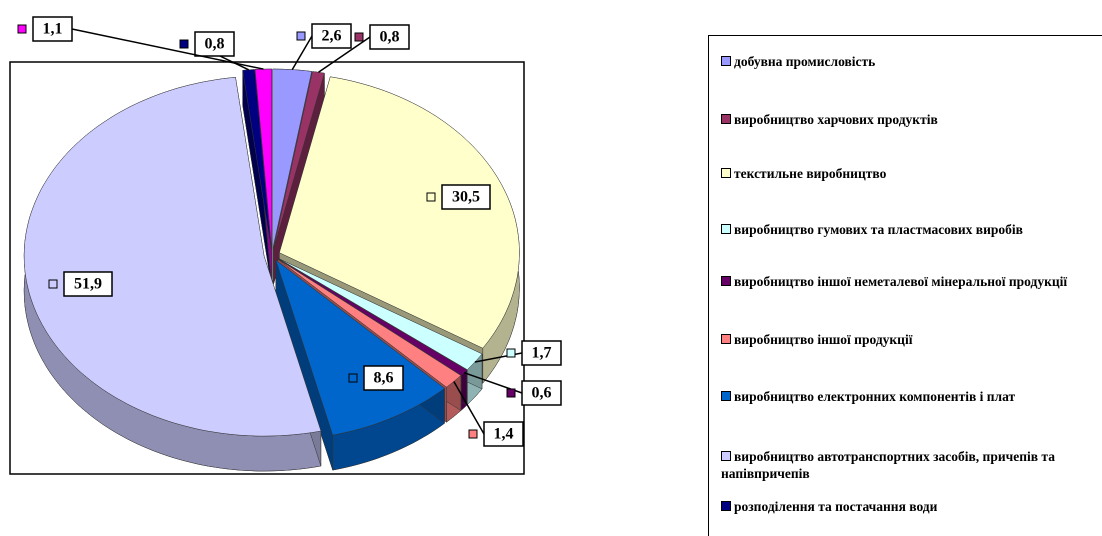  What do you see at coordinates (906, 173) in the screenshot?
I see `legend-entry: текстильне виробництво` at bounding box center [906, 173].